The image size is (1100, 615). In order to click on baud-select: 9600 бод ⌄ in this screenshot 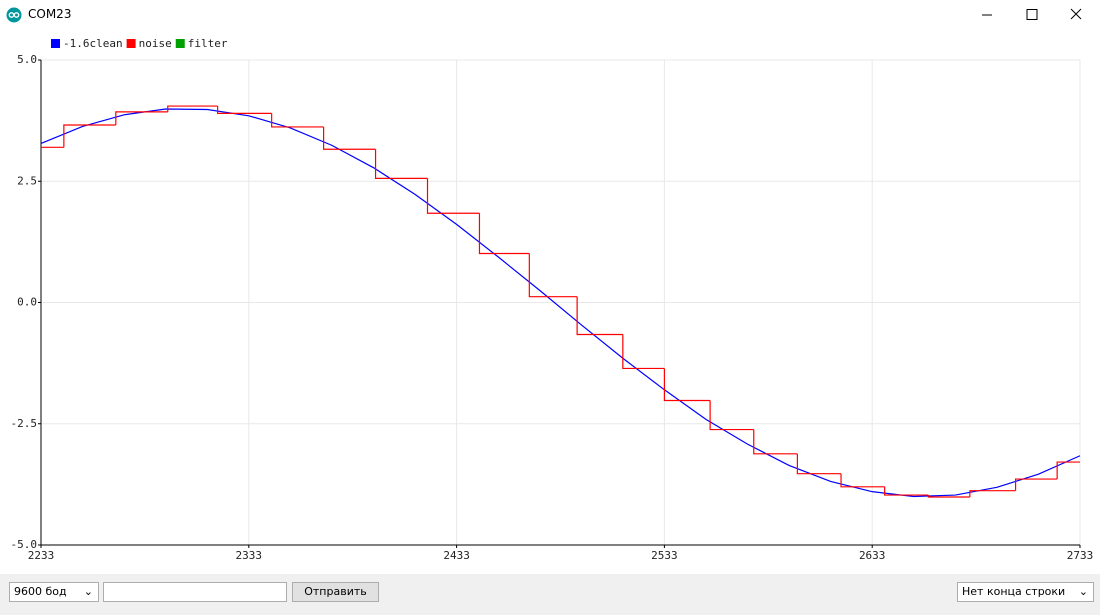, I will do `click(54, 592)`.